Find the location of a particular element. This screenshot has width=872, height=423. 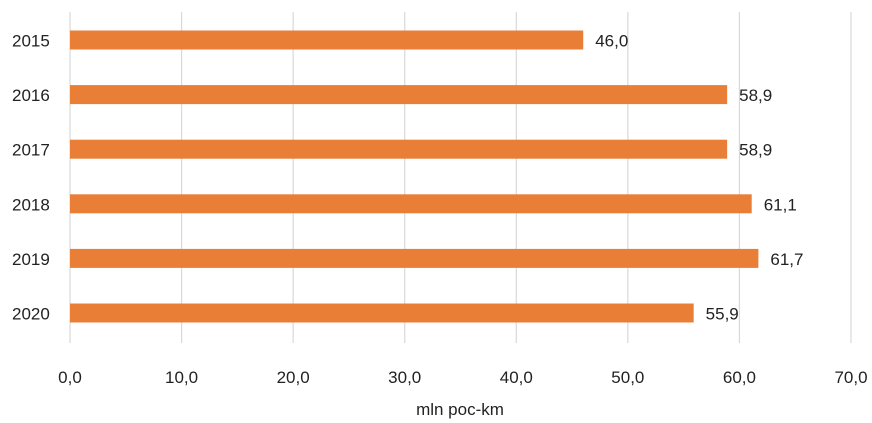

y-tick-label: 2015 is located at coordinates (31, 41).